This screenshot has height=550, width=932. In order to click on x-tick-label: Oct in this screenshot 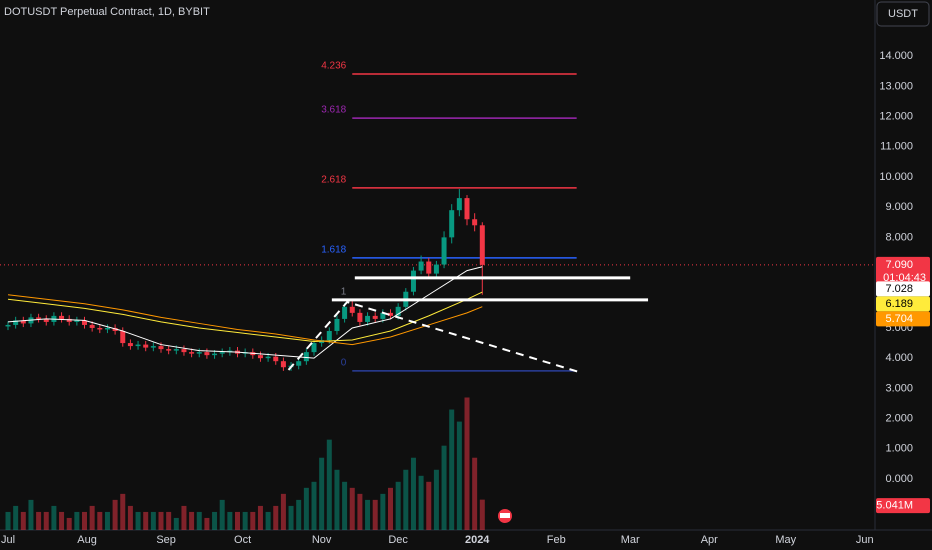, I will do `click(242, 540)`.